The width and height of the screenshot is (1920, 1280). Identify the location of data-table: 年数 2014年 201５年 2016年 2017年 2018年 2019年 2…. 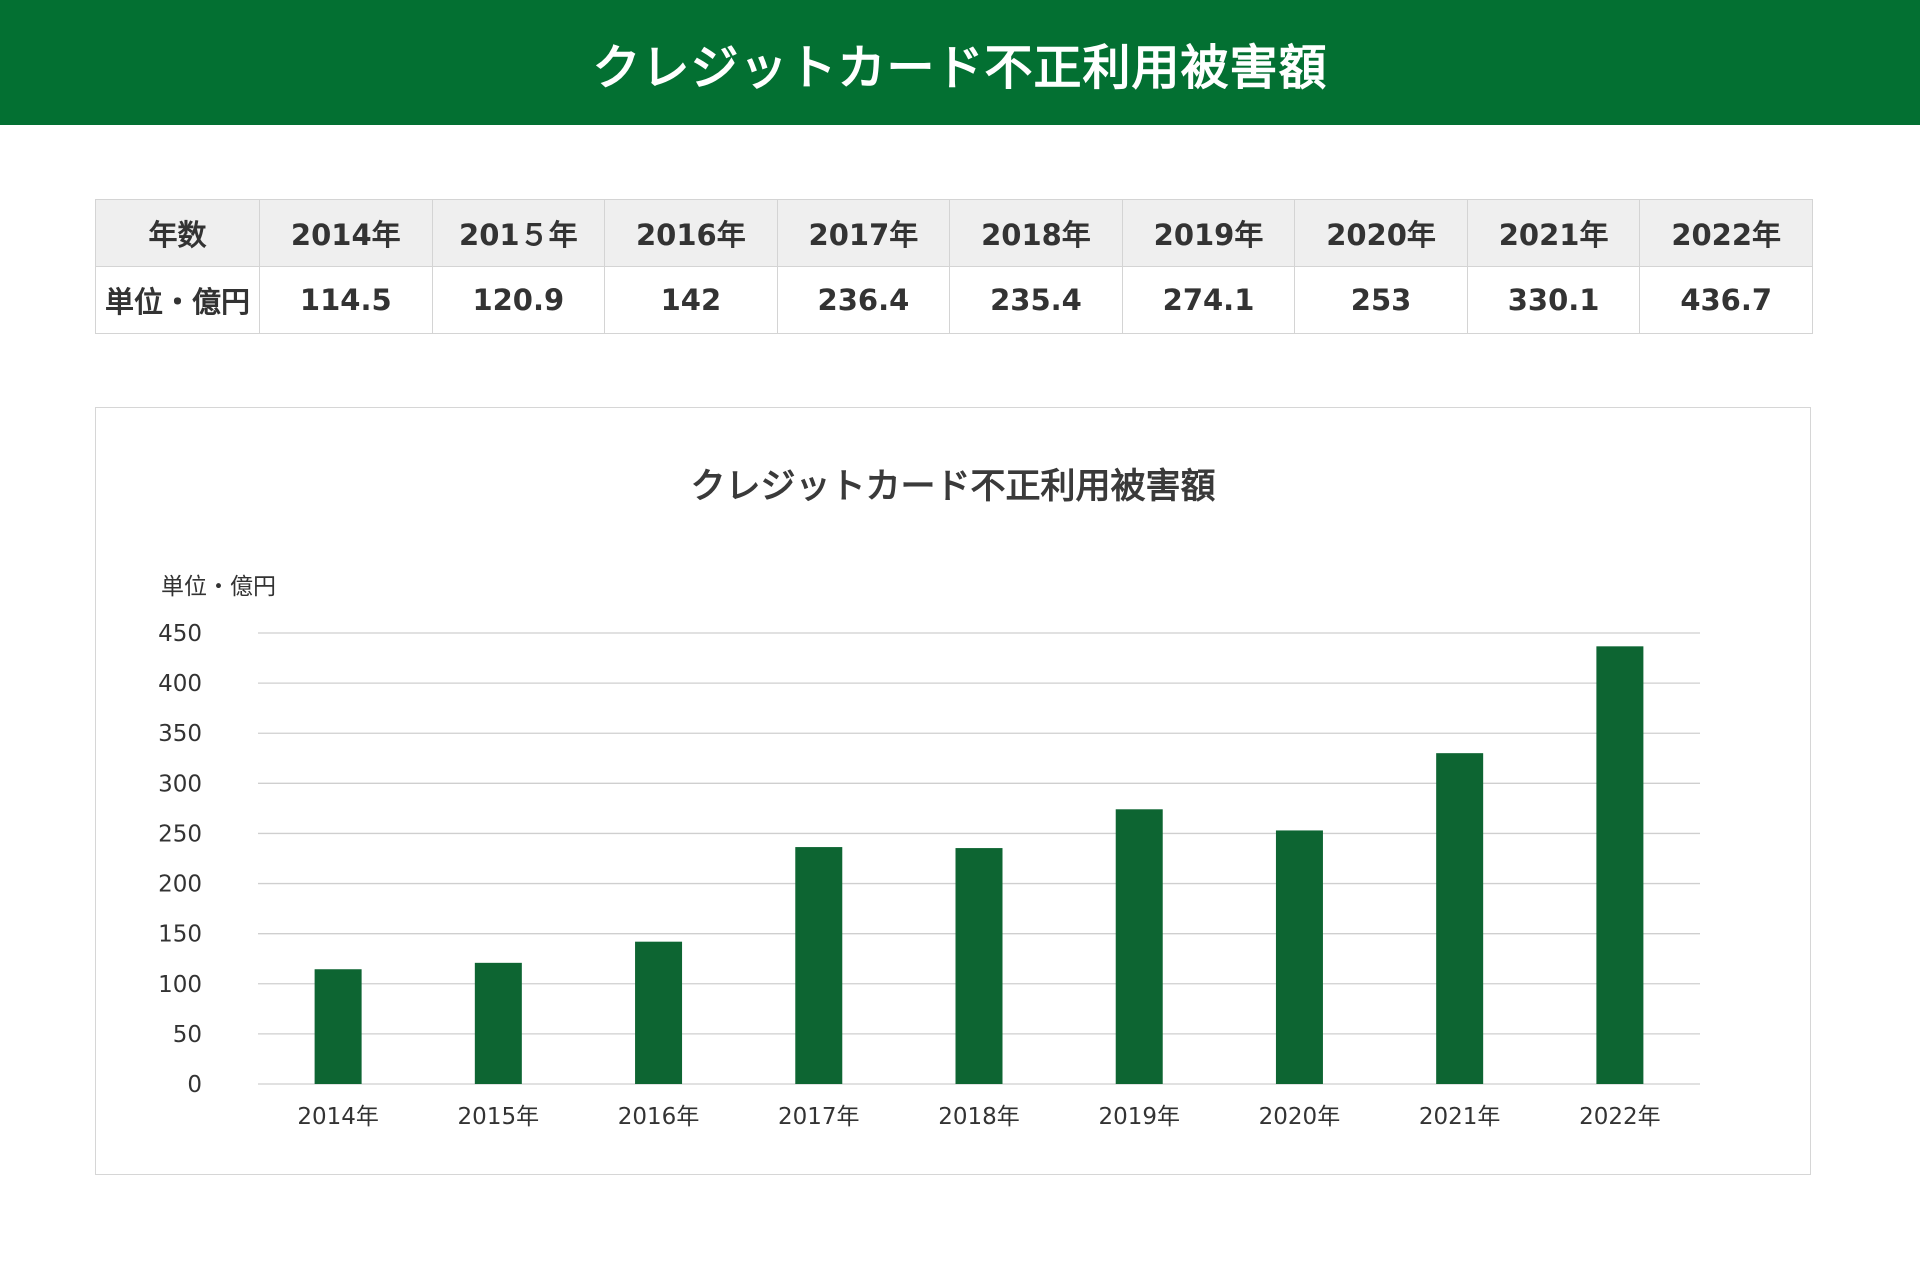
(954, 266).